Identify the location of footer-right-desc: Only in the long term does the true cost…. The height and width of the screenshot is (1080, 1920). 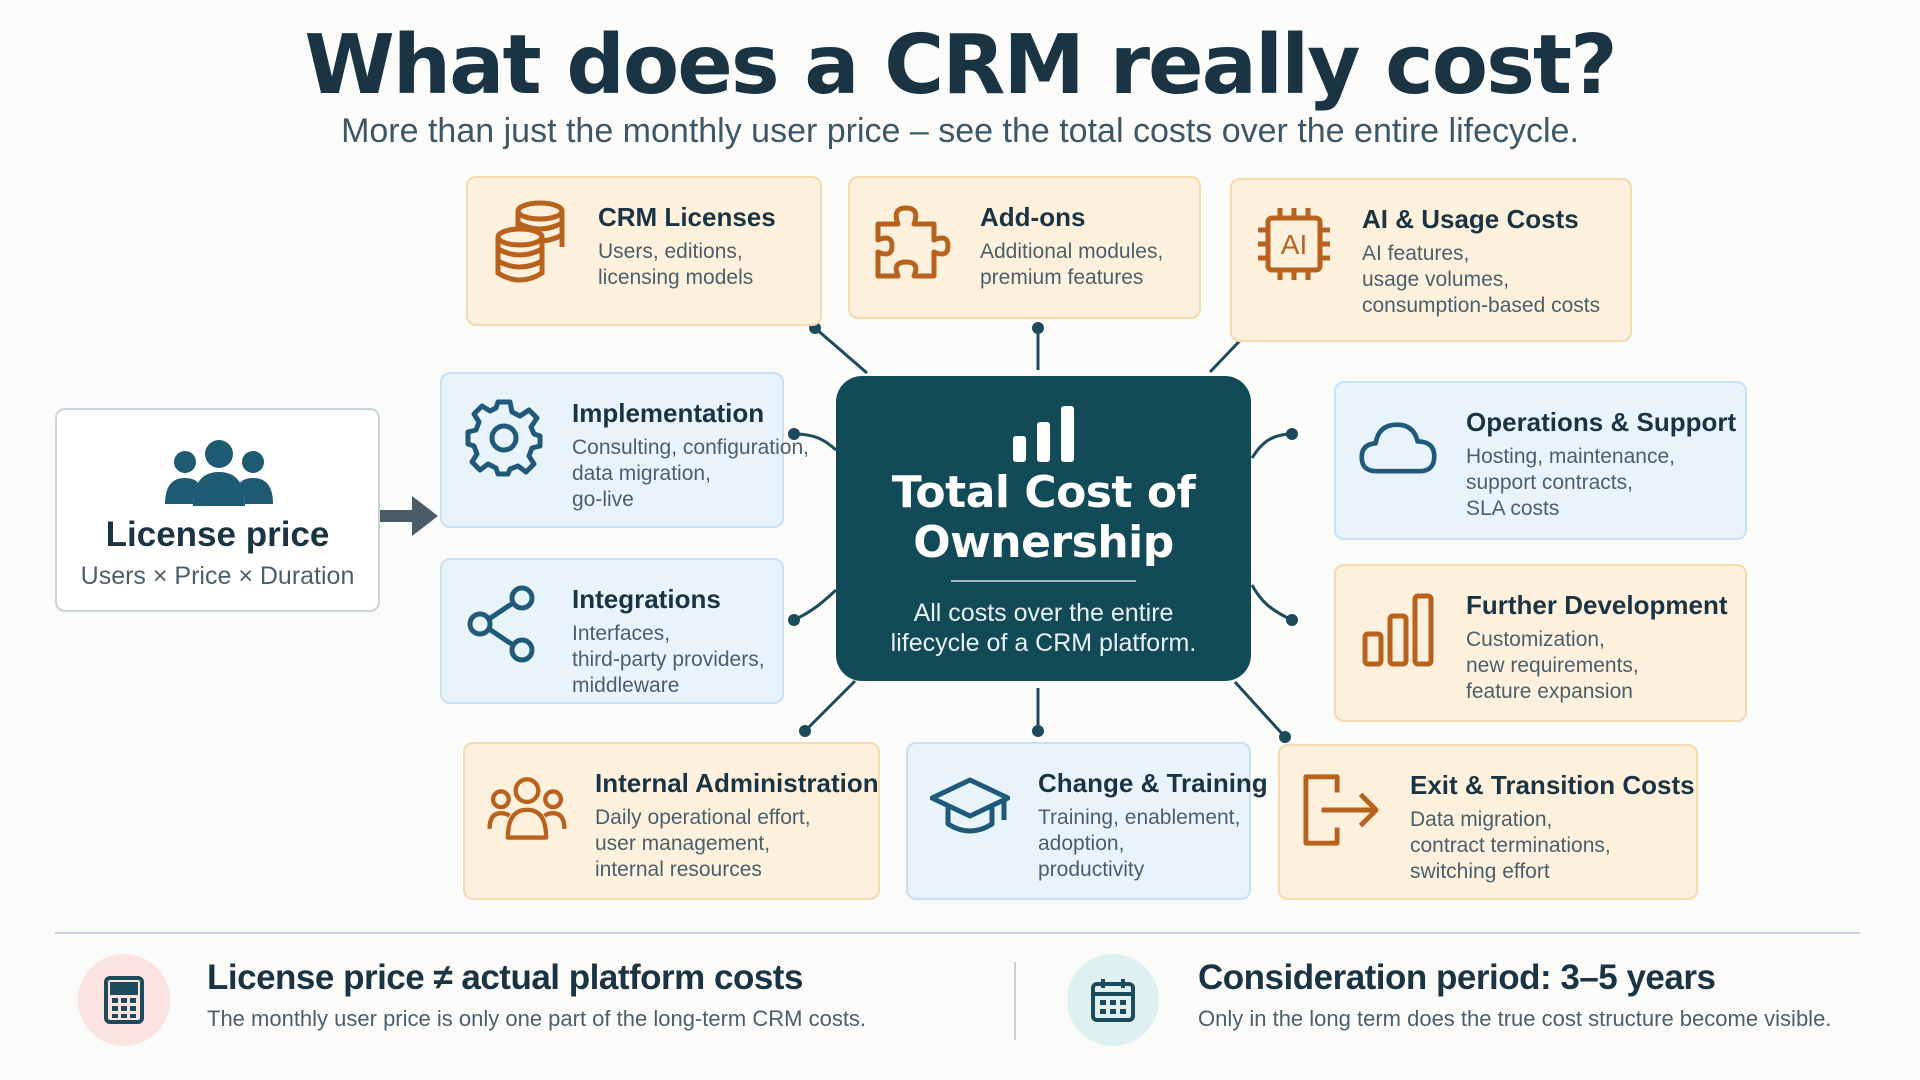
(1515, 1018).